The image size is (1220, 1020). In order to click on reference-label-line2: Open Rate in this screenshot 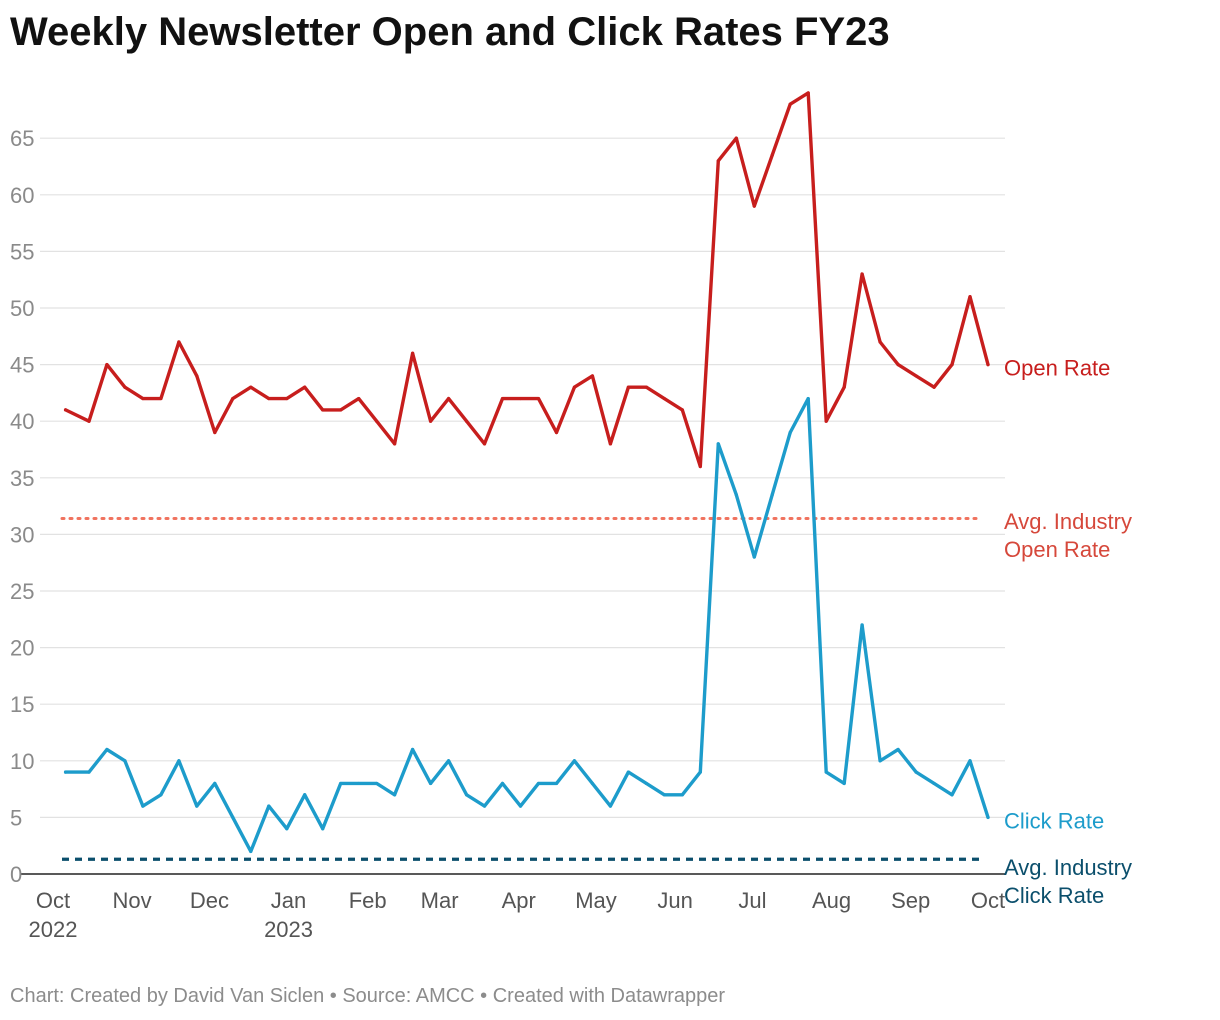, I will do `click(1057, 549)`.